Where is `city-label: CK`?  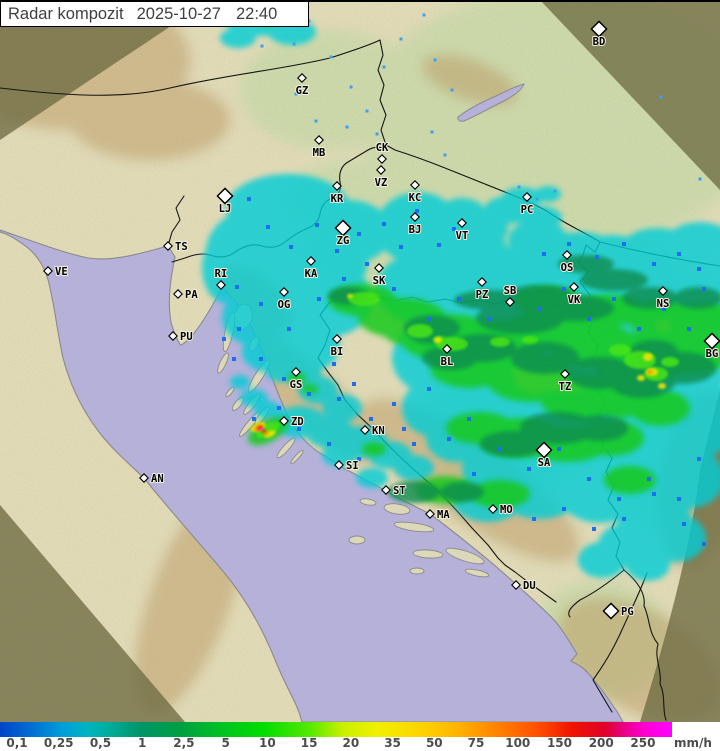 city-label: CK is located at coordinates (382, 148).